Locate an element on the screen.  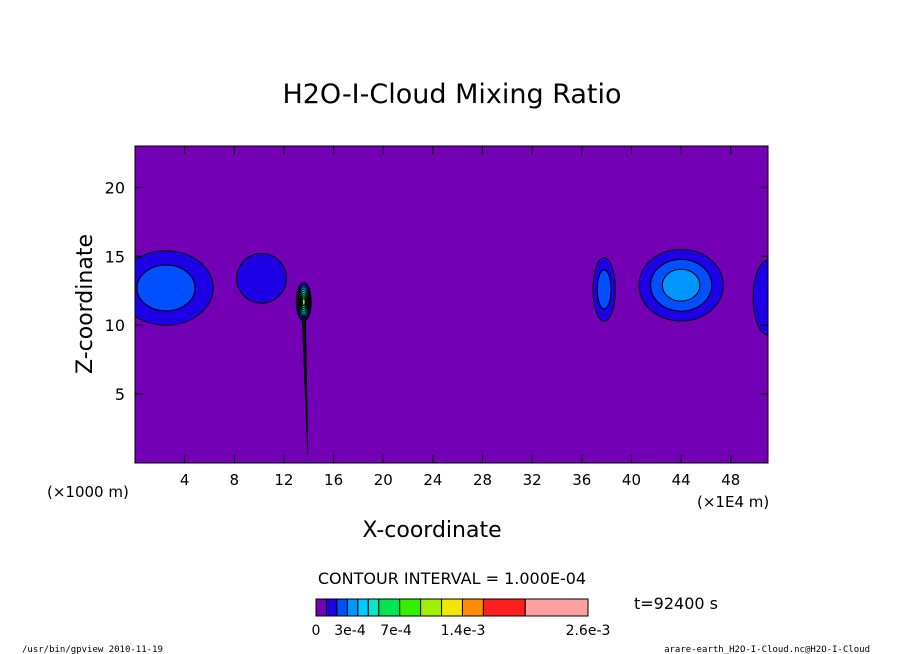
contour-interval-text: CONTOUR INTERVAL = 1.000E-04 is located at coordinates (452, 578).